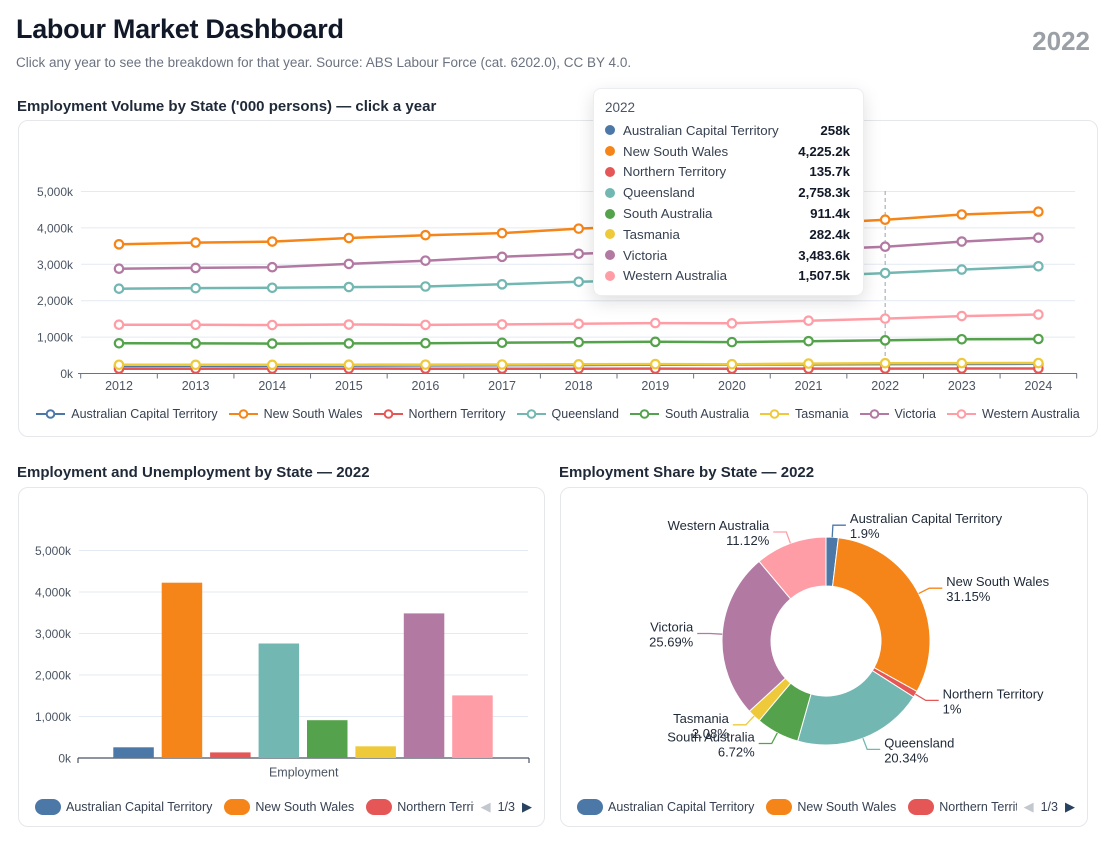 This screenshot has height=846, width=1116. I want to click on bar-south-australia, so click(327, 739).